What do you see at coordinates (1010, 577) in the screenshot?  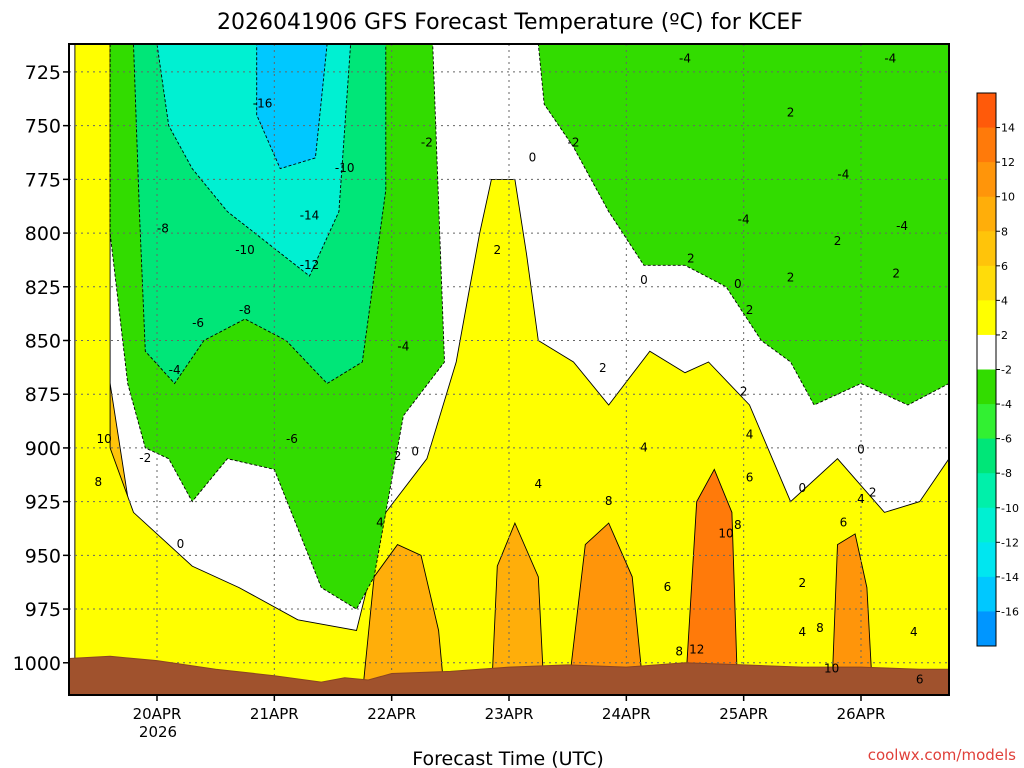 I see `colorbar-label: -14` at bounding box center [1010, 577].